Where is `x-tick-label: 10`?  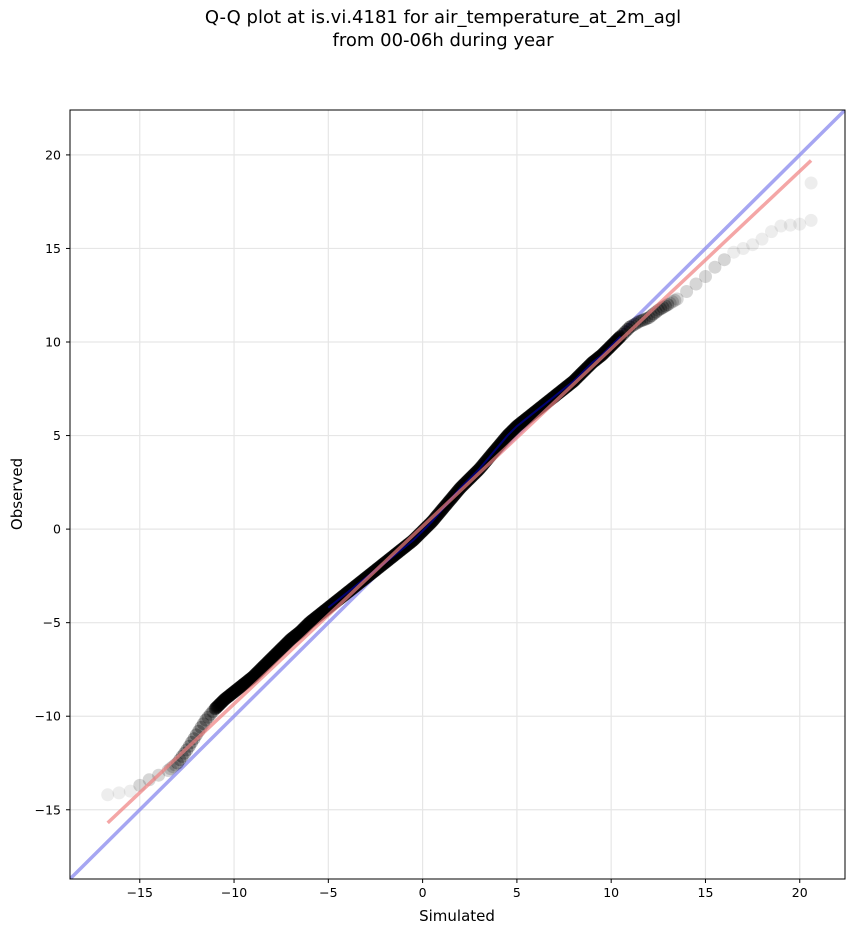
x-tick-label: 10 is located at coordinates (611, 892).